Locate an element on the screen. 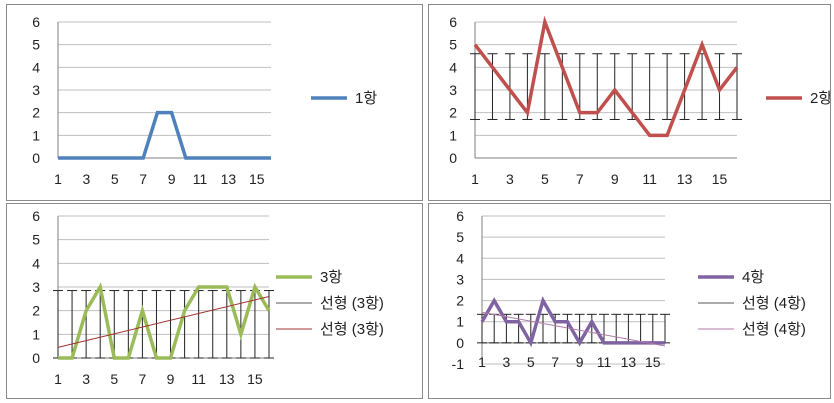 The width and height of the screenshot is (834, 403). legend-label: 4항 is located at coordinates (753, 277).